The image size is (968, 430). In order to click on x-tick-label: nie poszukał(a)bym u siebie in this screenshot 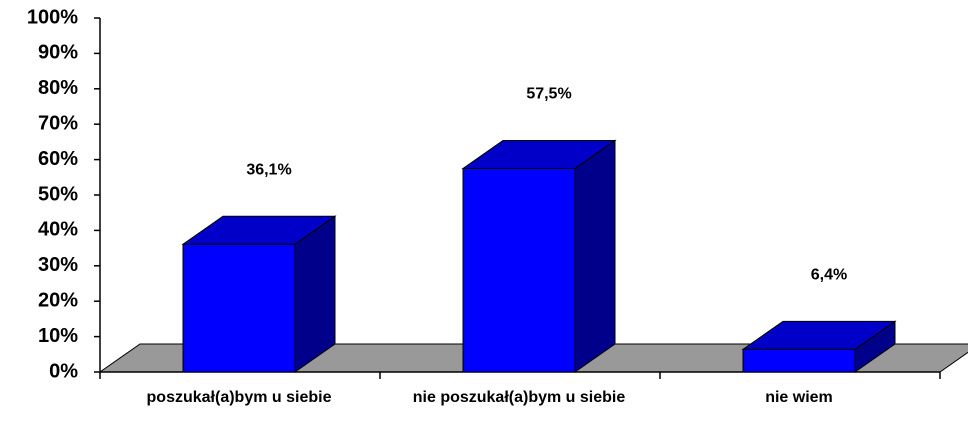, I will do `click(519, 397)`.